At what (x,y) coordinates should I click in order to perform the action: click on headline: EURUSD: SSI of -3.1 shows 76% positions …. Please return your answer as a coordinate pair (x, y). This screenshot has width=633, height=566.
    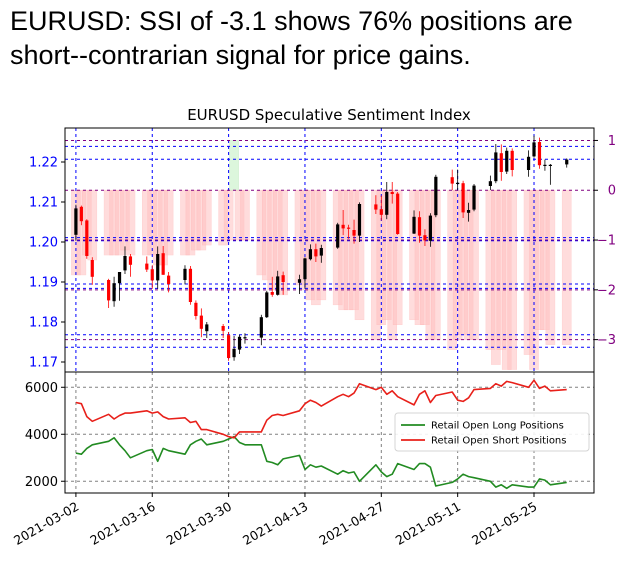
    Looking at the image, I should click on (320, 38).